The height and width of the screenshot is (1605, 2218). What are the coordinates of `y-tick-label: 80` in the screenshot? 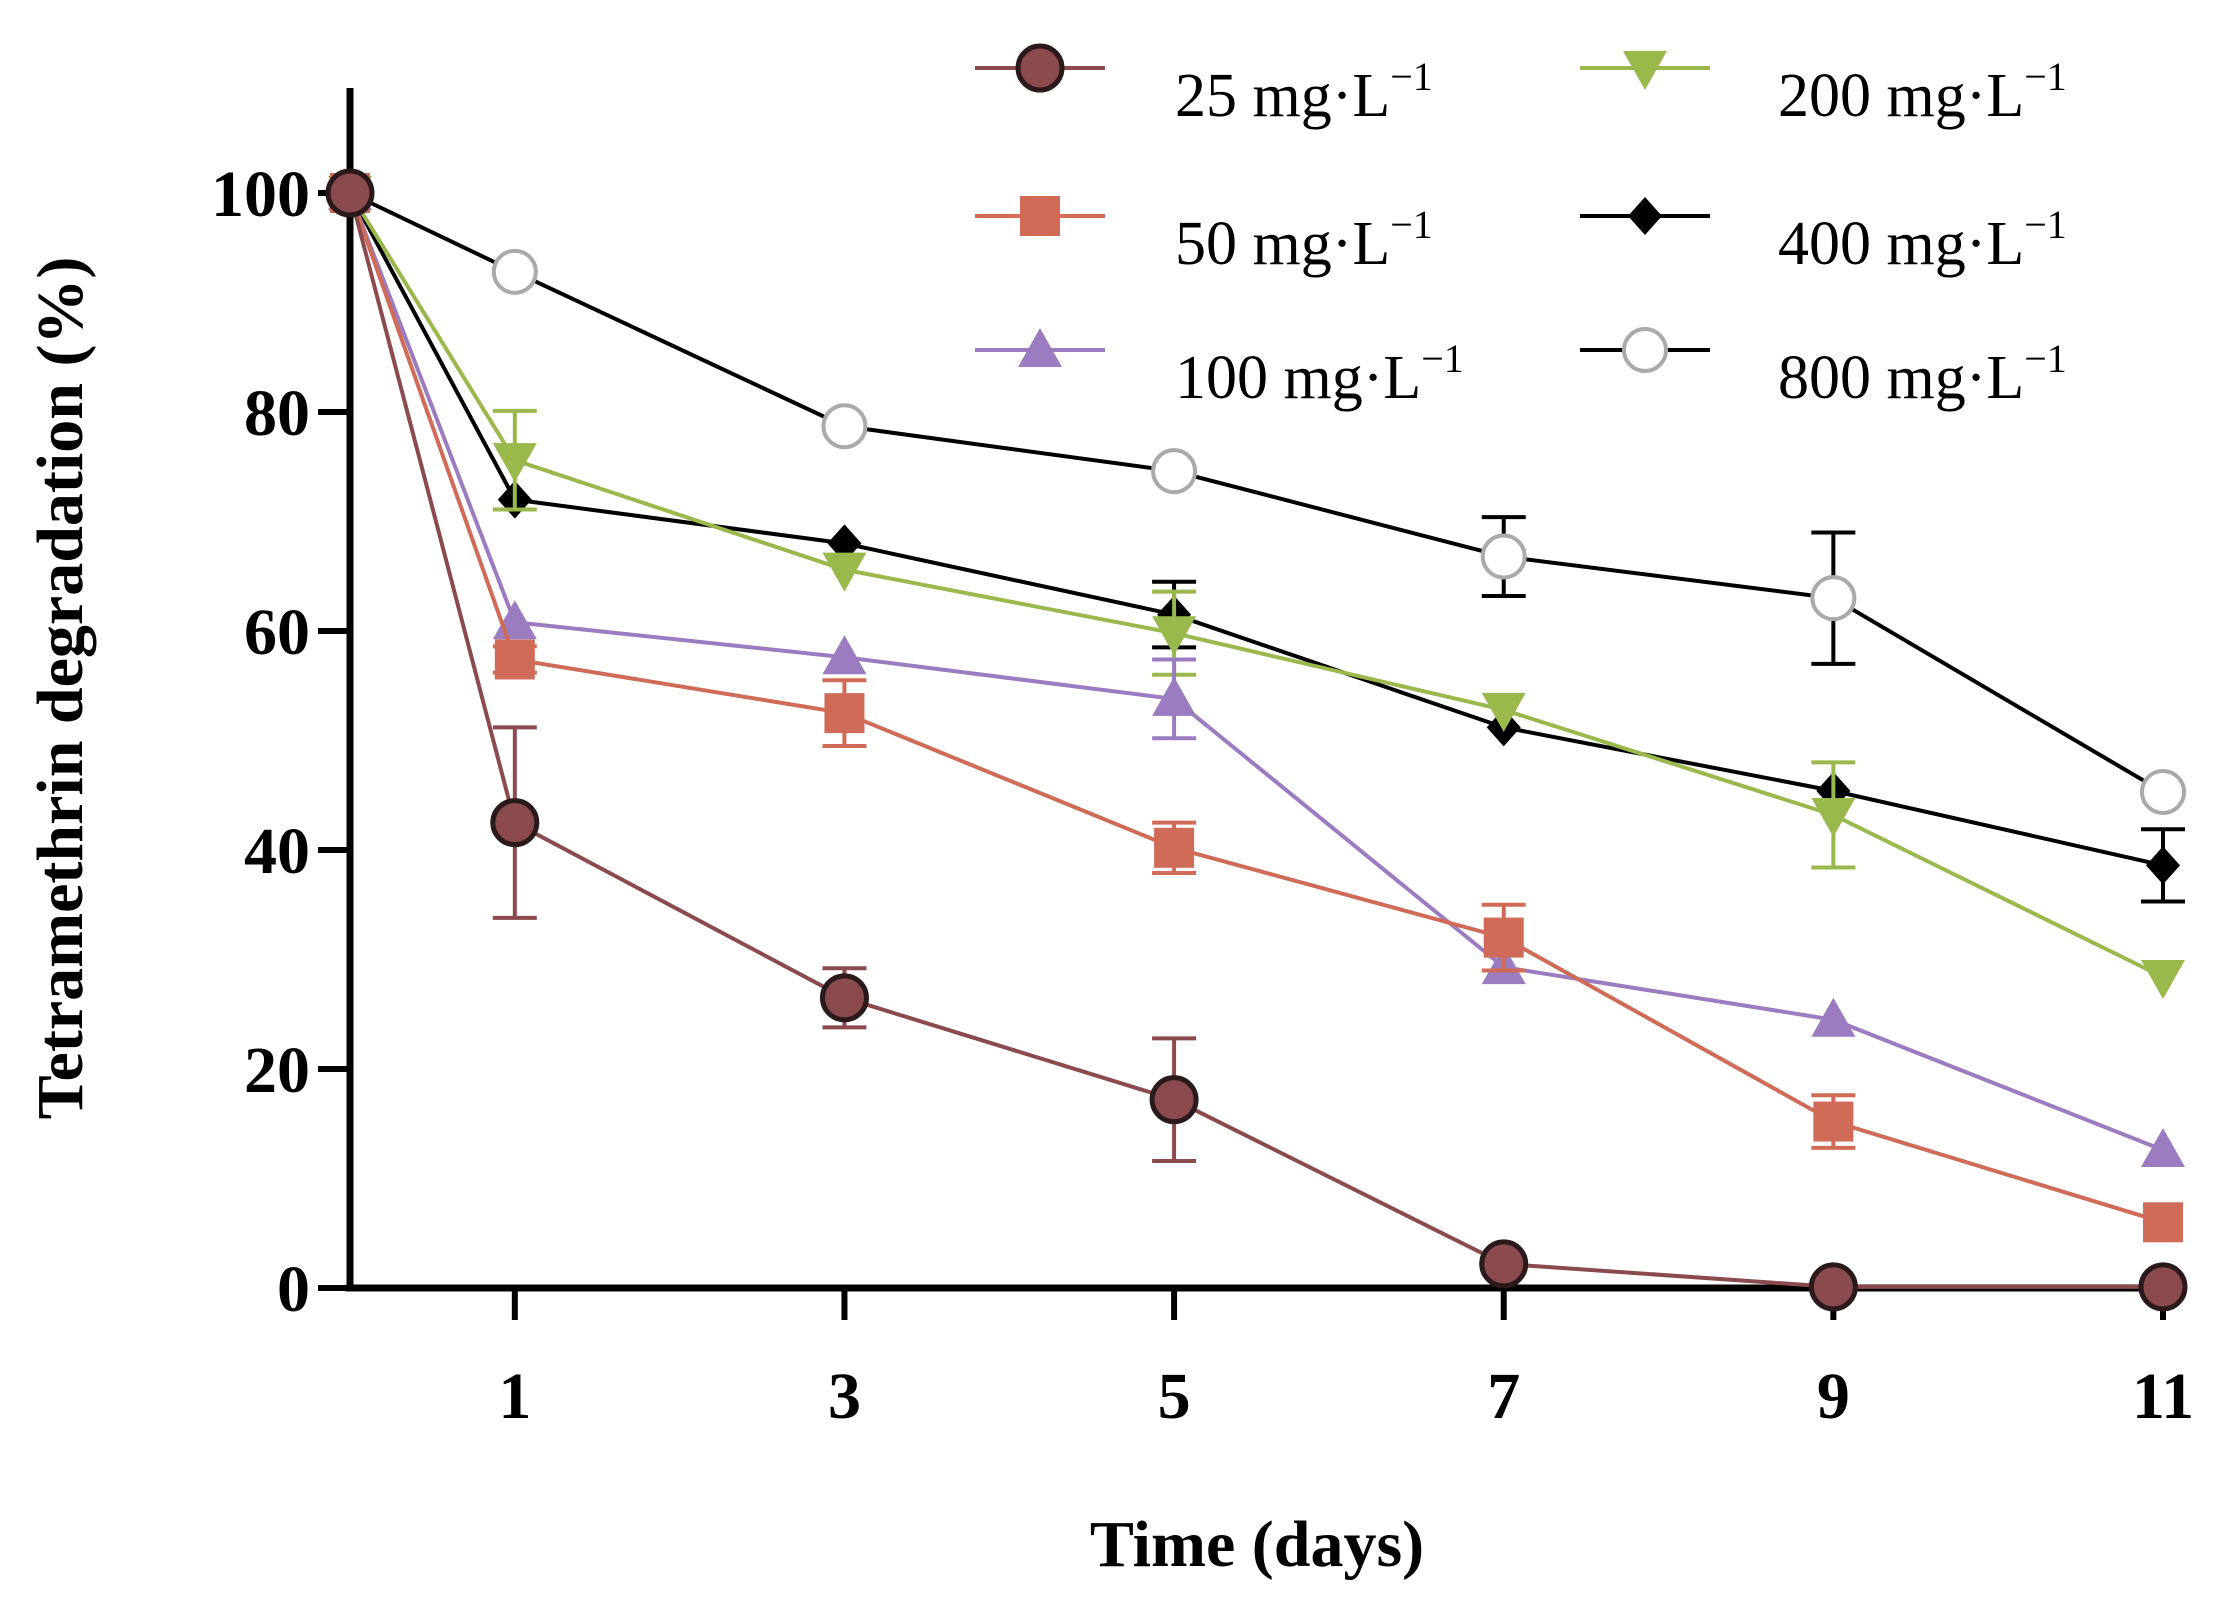 It's located at (277, 413).